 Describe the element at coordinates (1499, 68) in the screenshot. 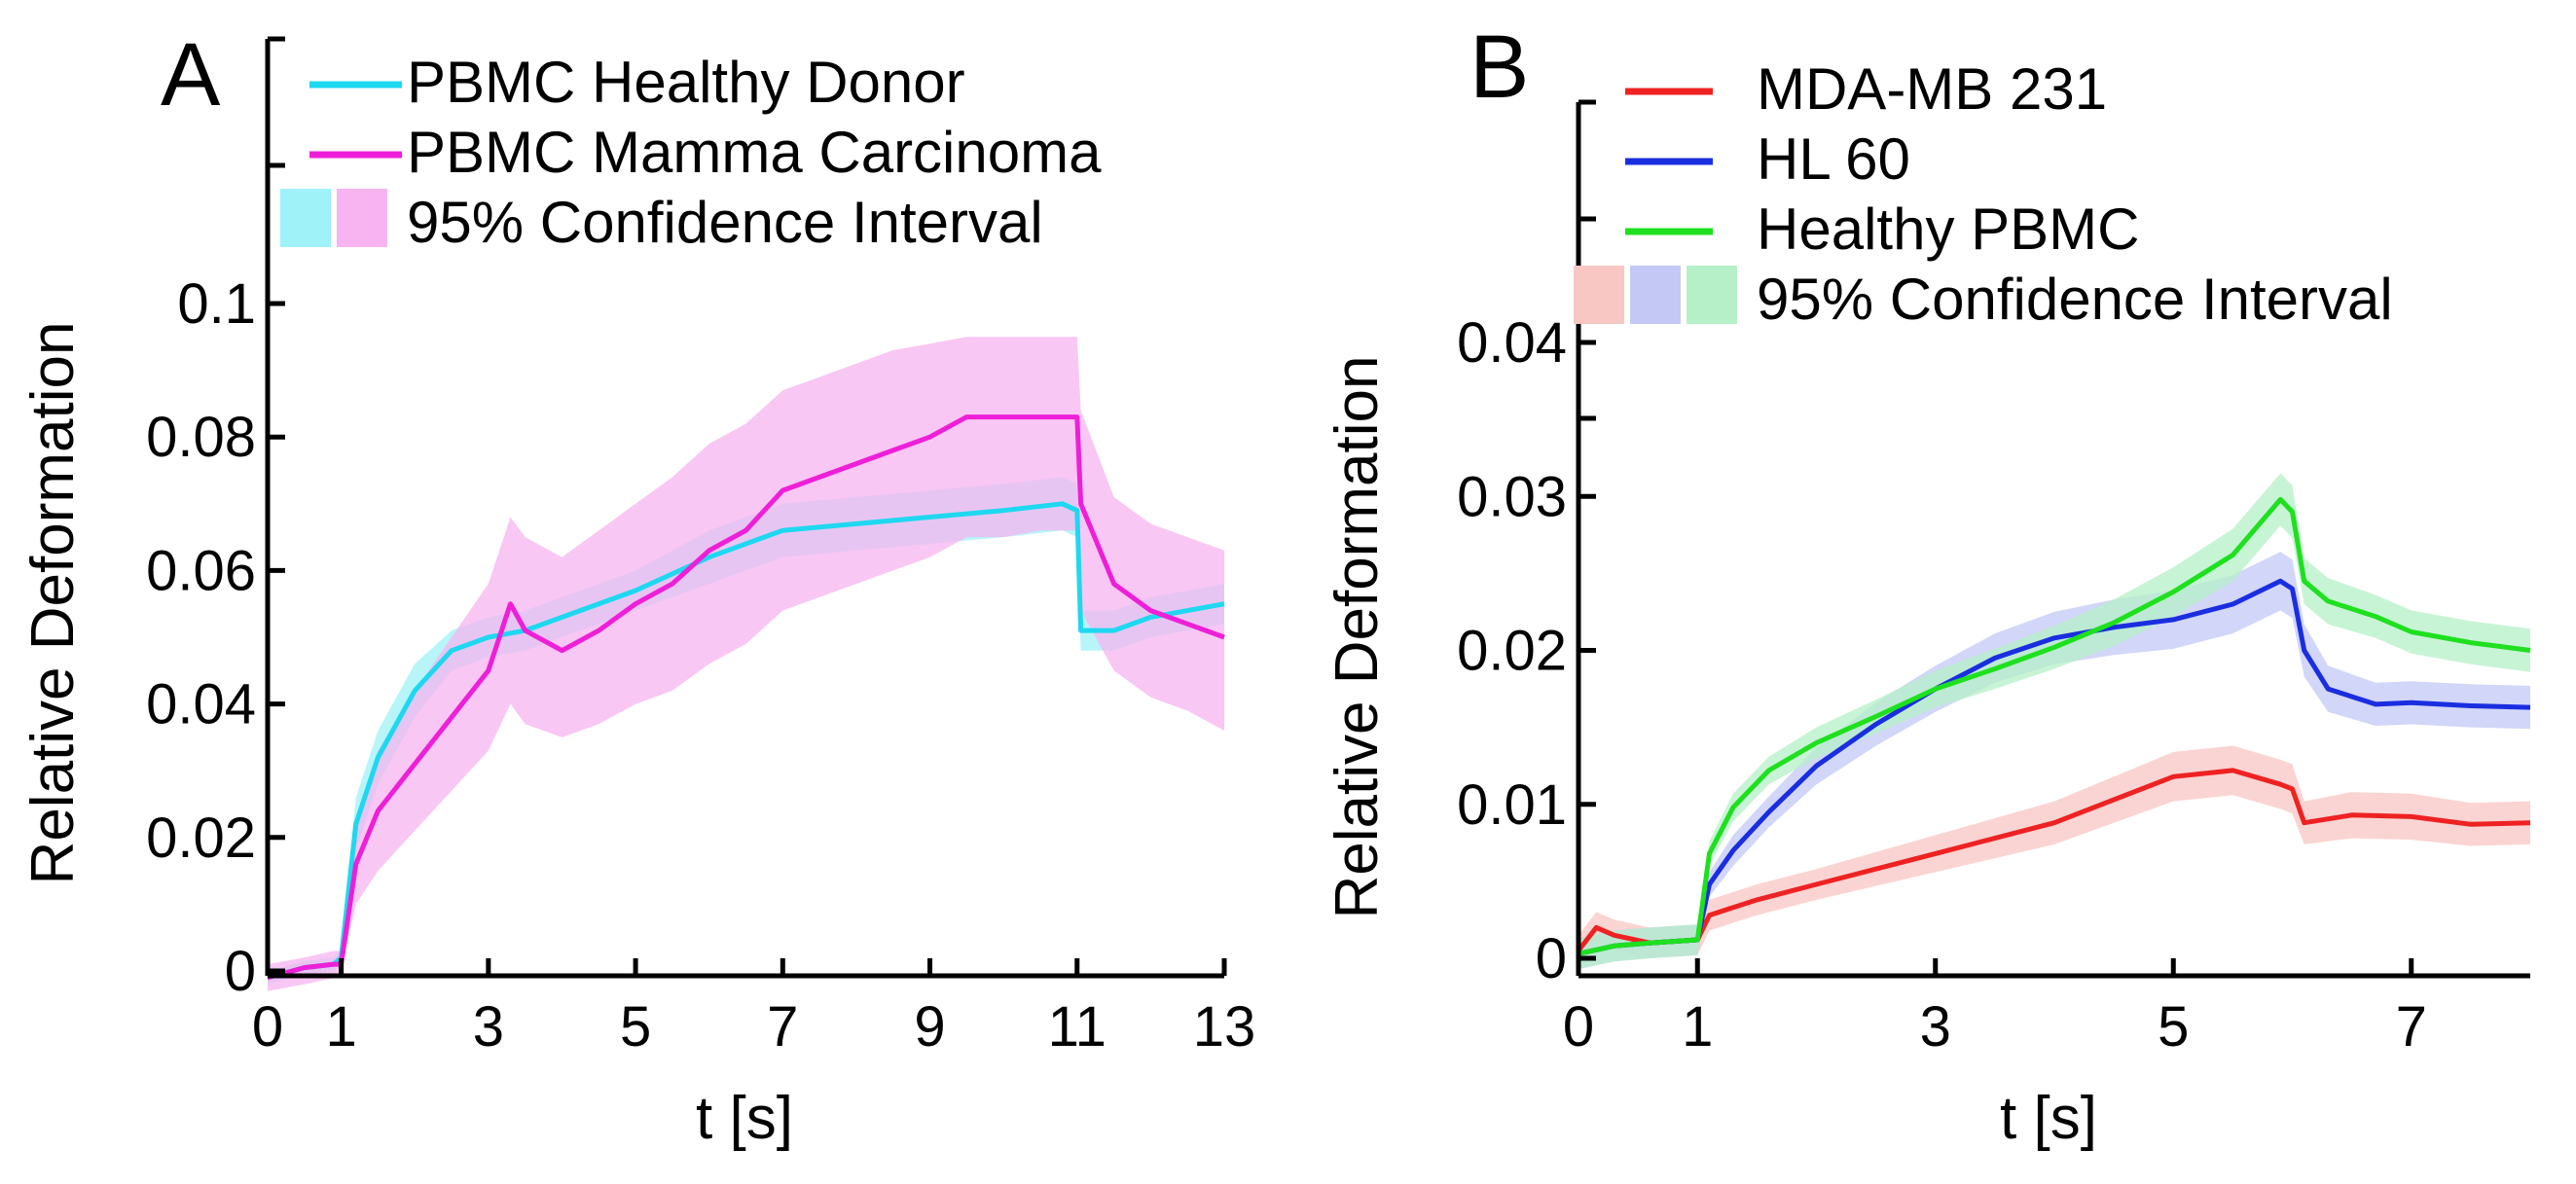

I see `panel-letter: B` at that location.